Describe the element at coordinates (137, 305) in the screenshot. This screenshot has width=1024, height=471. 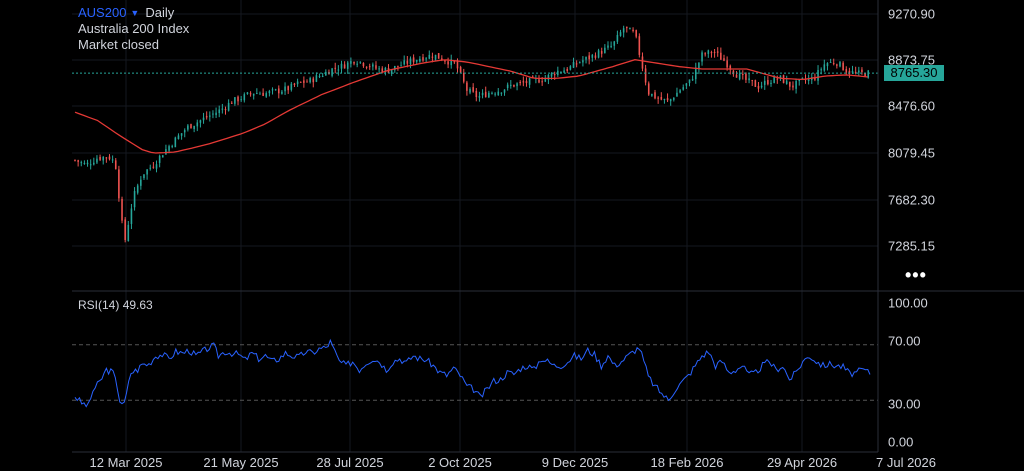
I see `rsi-value: 49.63` at that location.